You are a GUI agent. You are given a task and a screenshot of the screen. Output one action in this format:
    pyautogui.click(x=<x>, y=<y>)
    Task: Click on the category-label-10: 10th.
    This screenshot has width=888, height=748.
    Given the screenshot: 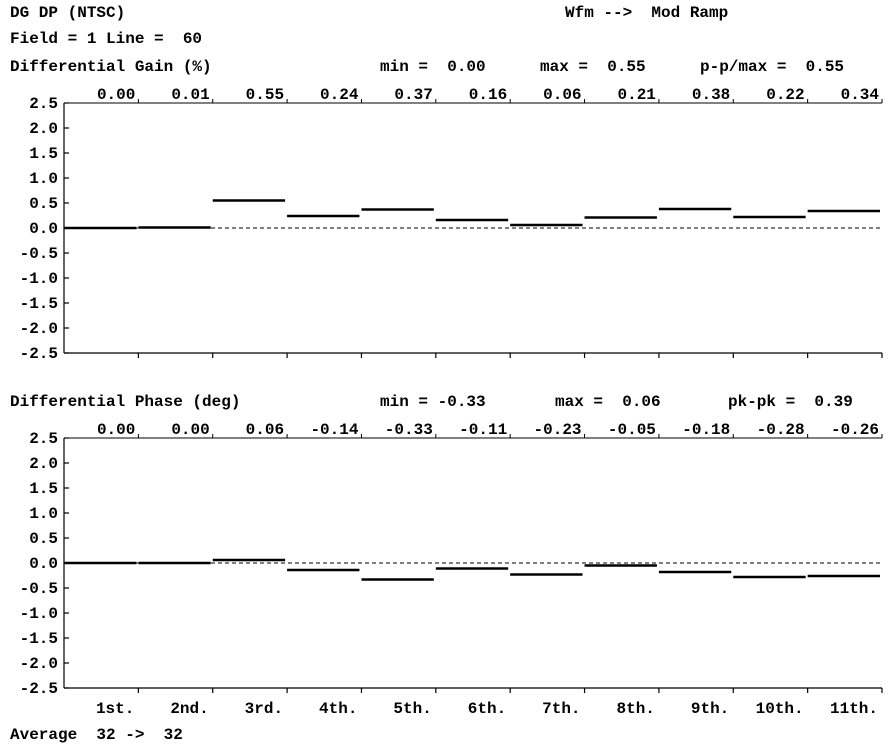 What is the action you would take?
    pyautogui.click(x=780, y=709)
    